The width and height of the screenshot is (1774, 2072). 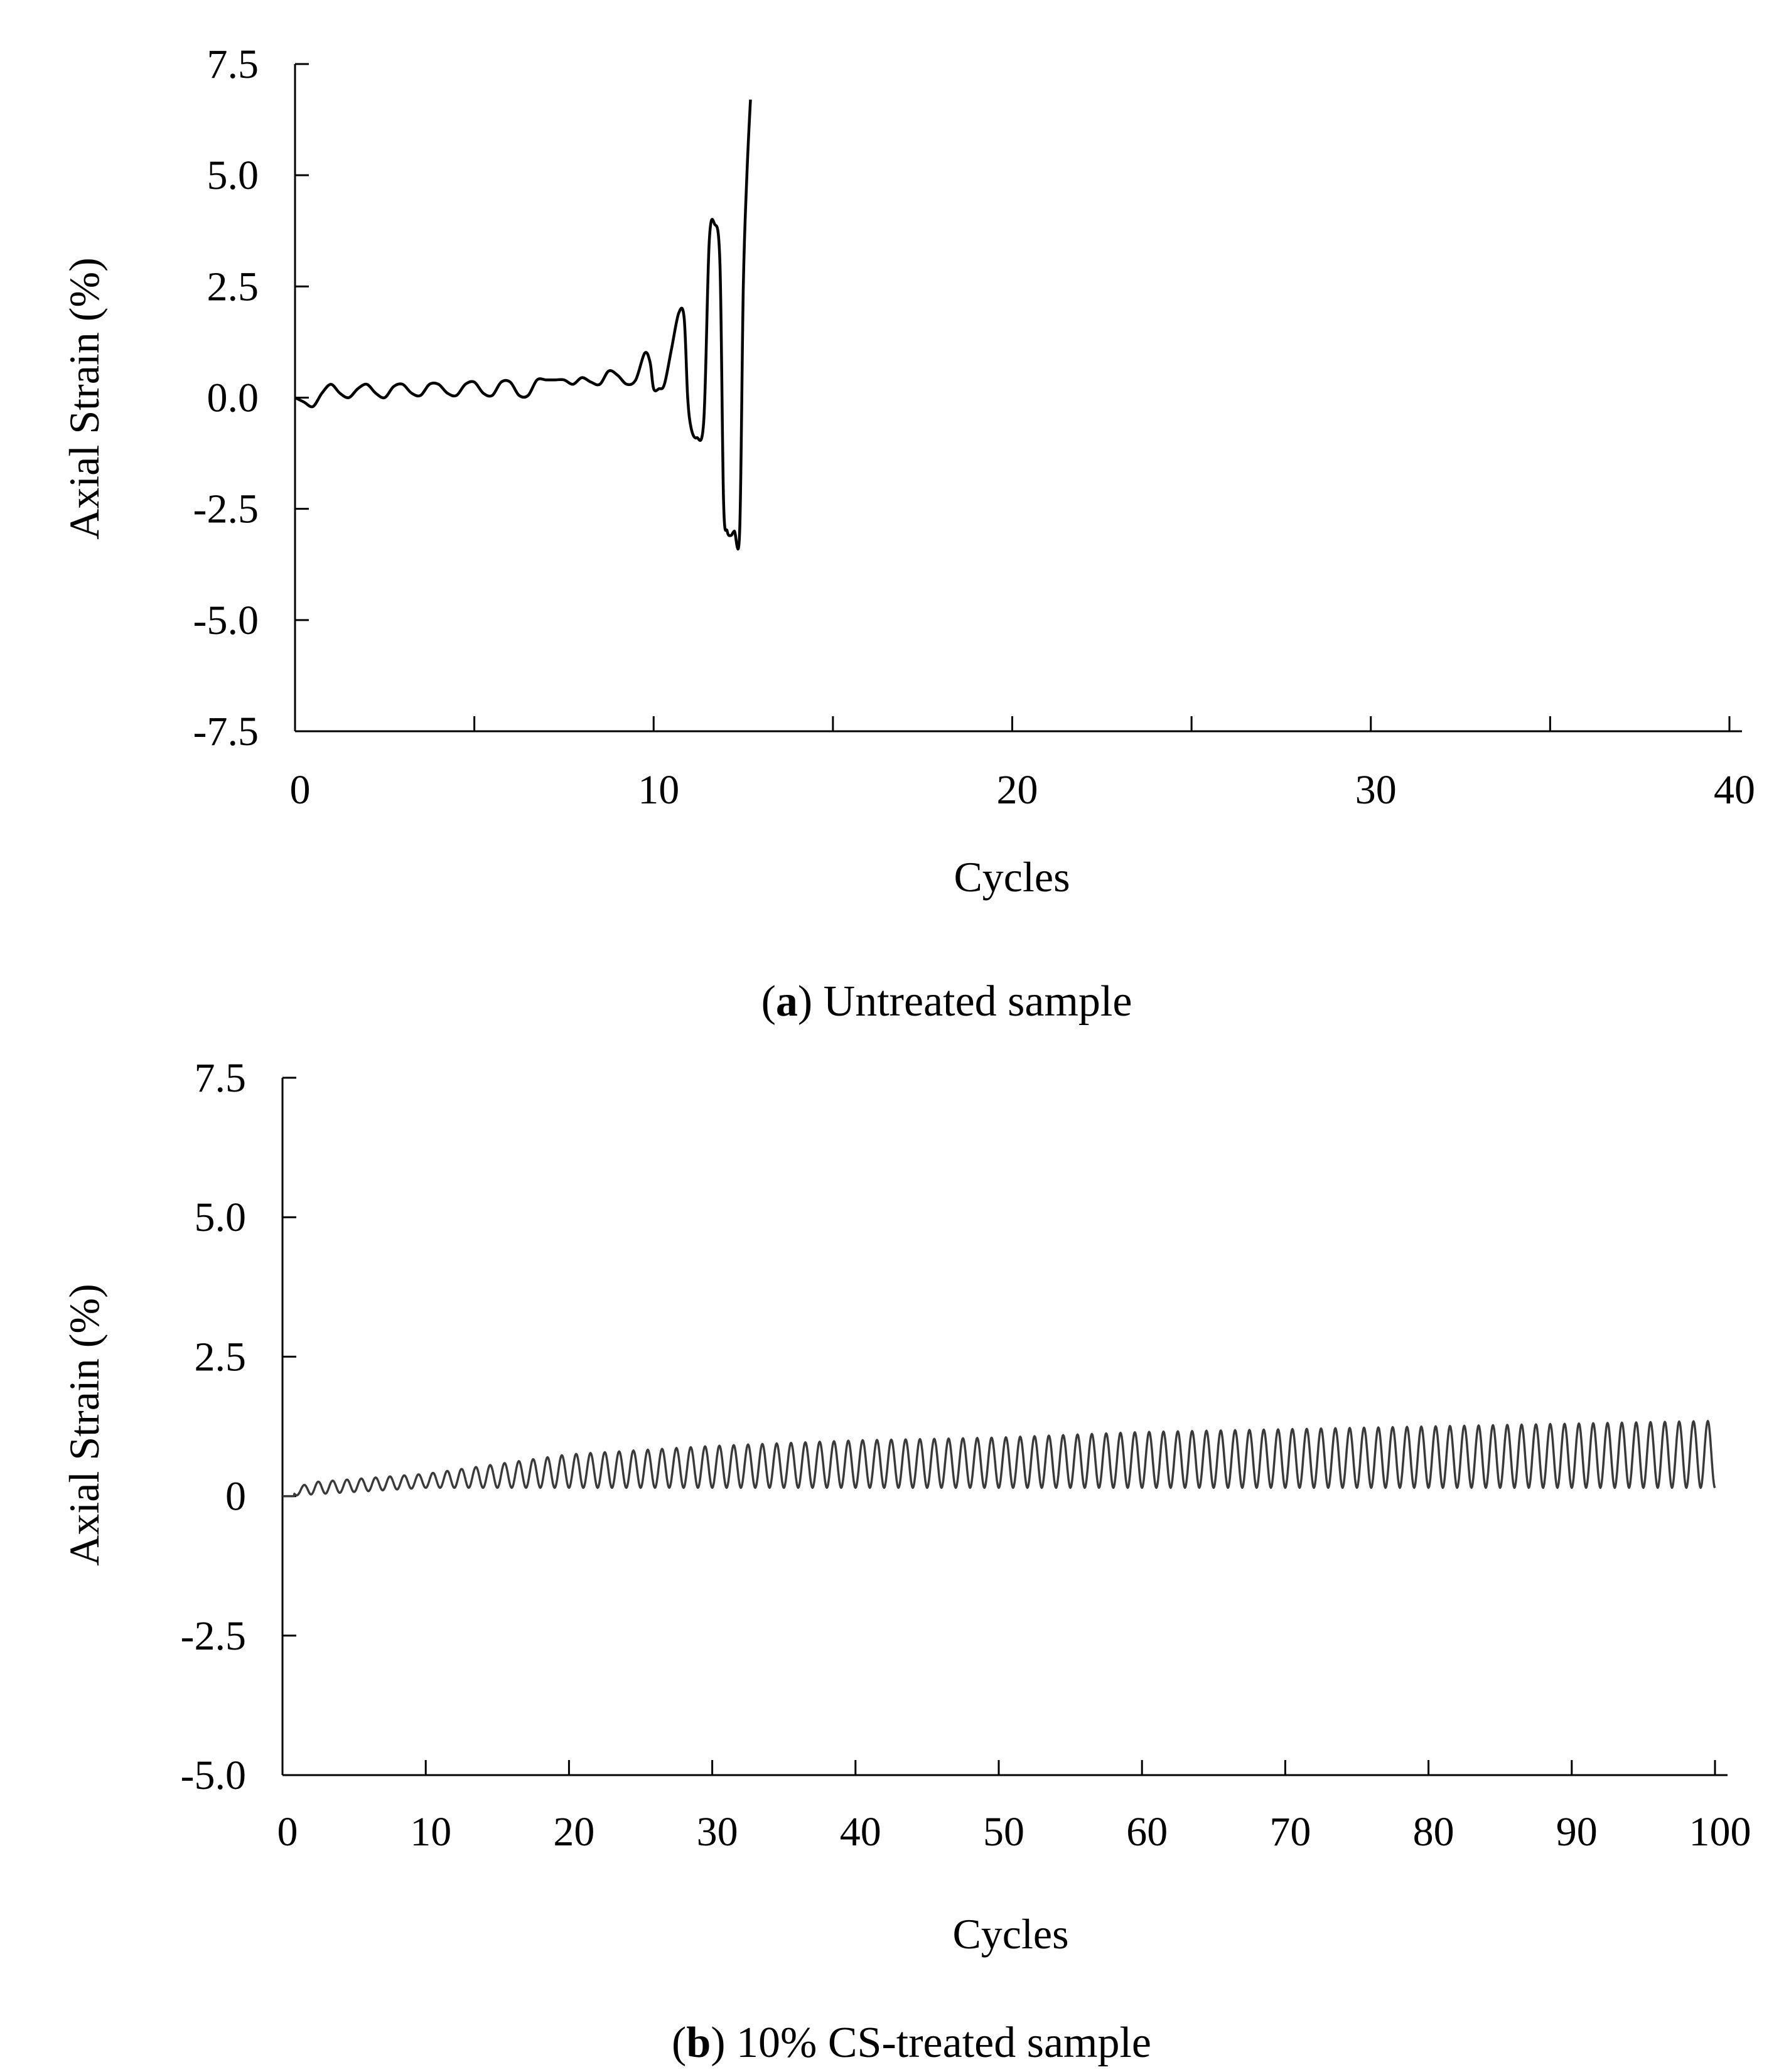 What do you see at coordinates (698, 2043) in the screenshot?
I see `panel-b-caption-label: b` at bounding box center [698, 2043].